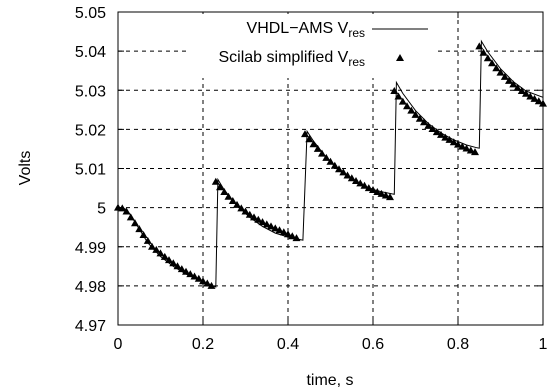  Describe the element at coordinates (90, 287) in the screenshot. I see `y-tick-label: 4.98` at that location.